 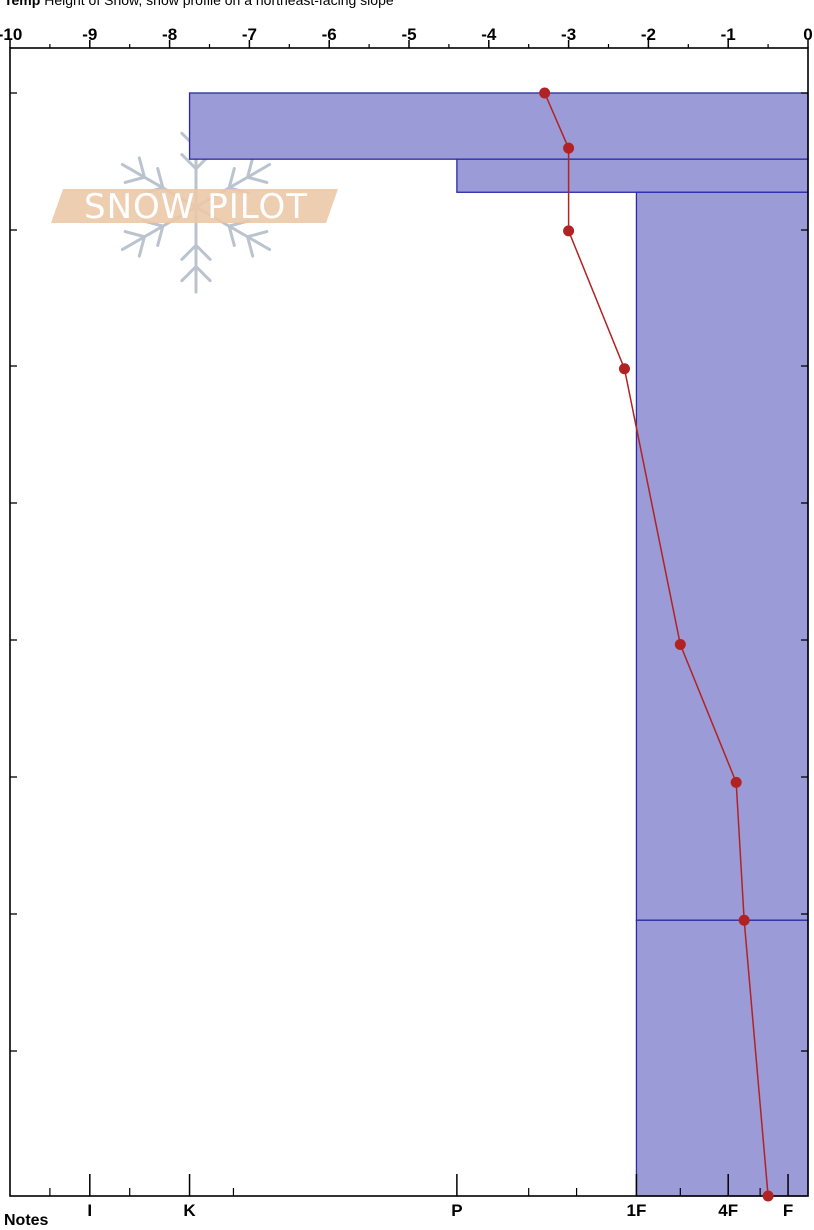 I want to click on notes-label: Notes, so click(x=26, y=1220).